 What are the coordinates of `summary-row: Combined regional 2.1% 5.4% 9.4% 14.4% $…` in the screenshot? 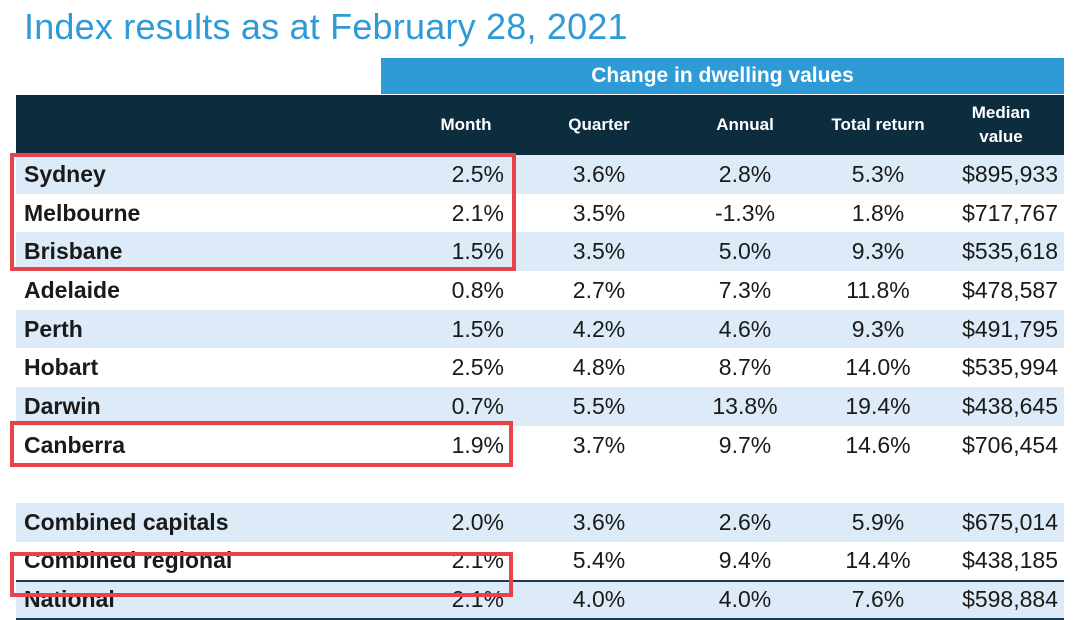 It's located at (540, 561).